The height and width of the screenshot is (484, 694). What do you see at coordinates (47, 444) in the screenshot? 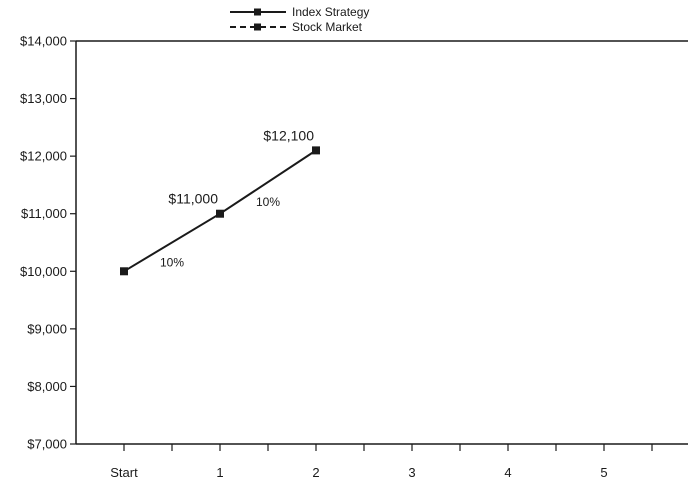
I see `y-tick-label: $7,000` at bounding box center [47, 444].